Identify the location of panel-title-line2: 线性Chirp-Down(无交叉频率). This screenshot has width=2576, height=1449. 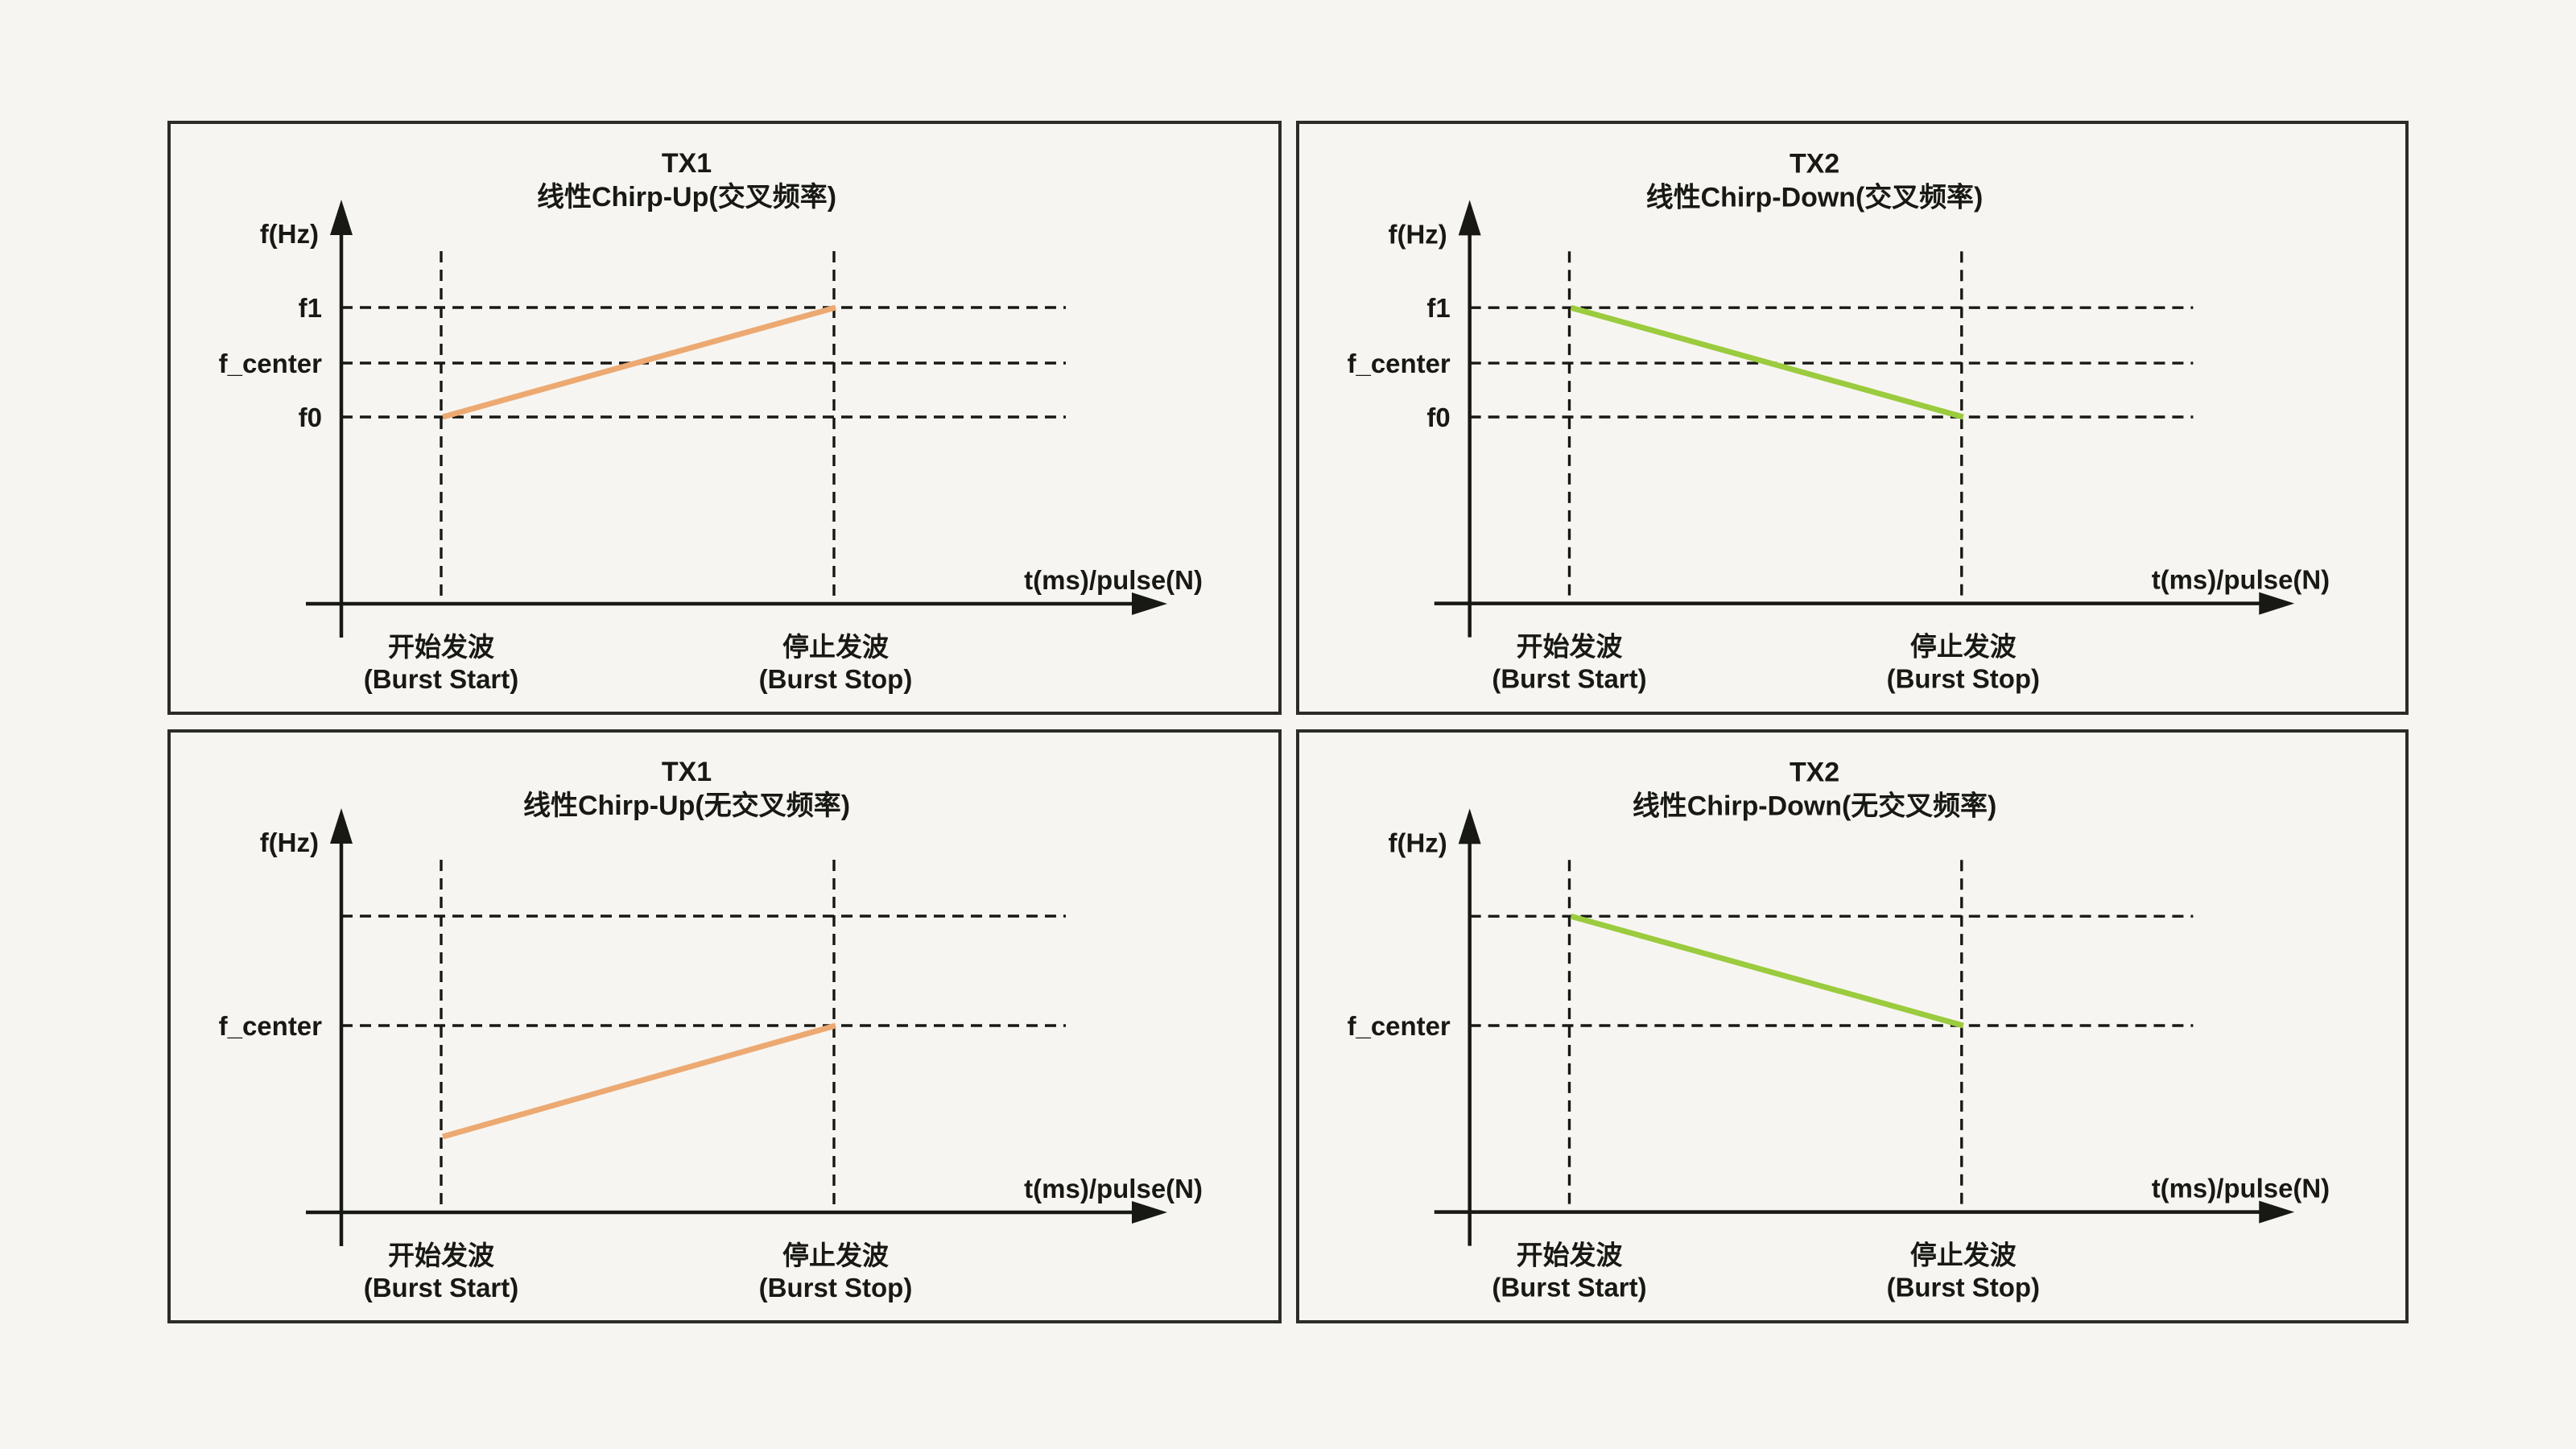
(1814, 805).